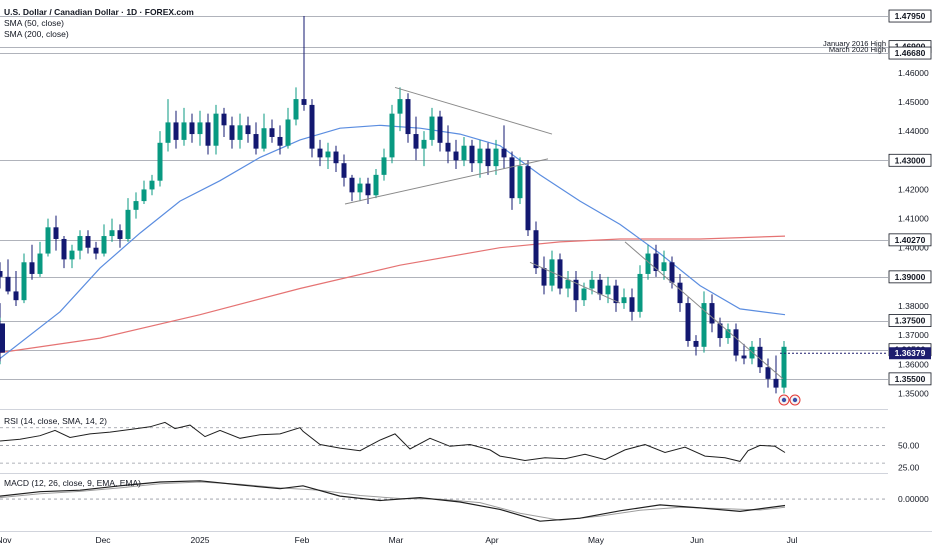 This screenshot has width=932, height=550. What do you see at coordinates (910, 379) in the screenshot?
I see `level-price-label: 1.35500` at bounding box center [910, 379].